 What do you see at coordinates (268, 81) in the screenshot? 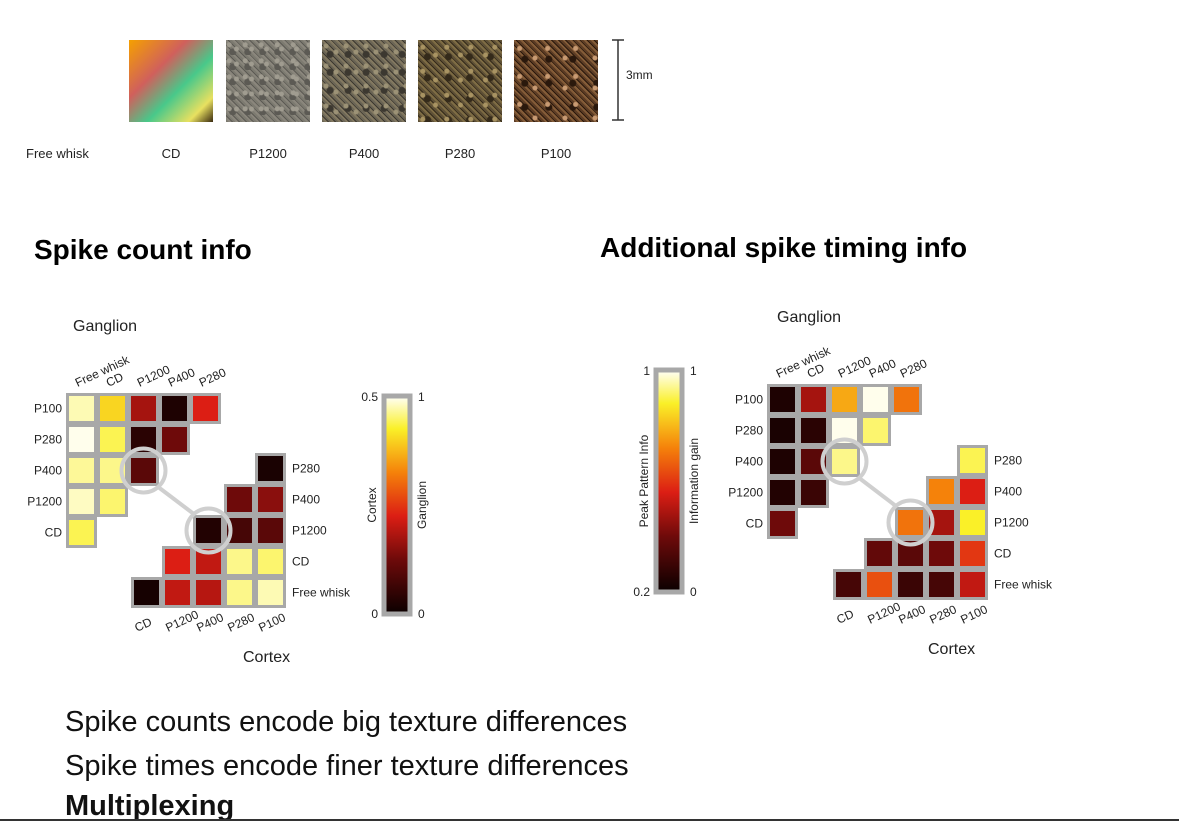
I see `texture-swatch-p1200` at bounding box center [268, 81].